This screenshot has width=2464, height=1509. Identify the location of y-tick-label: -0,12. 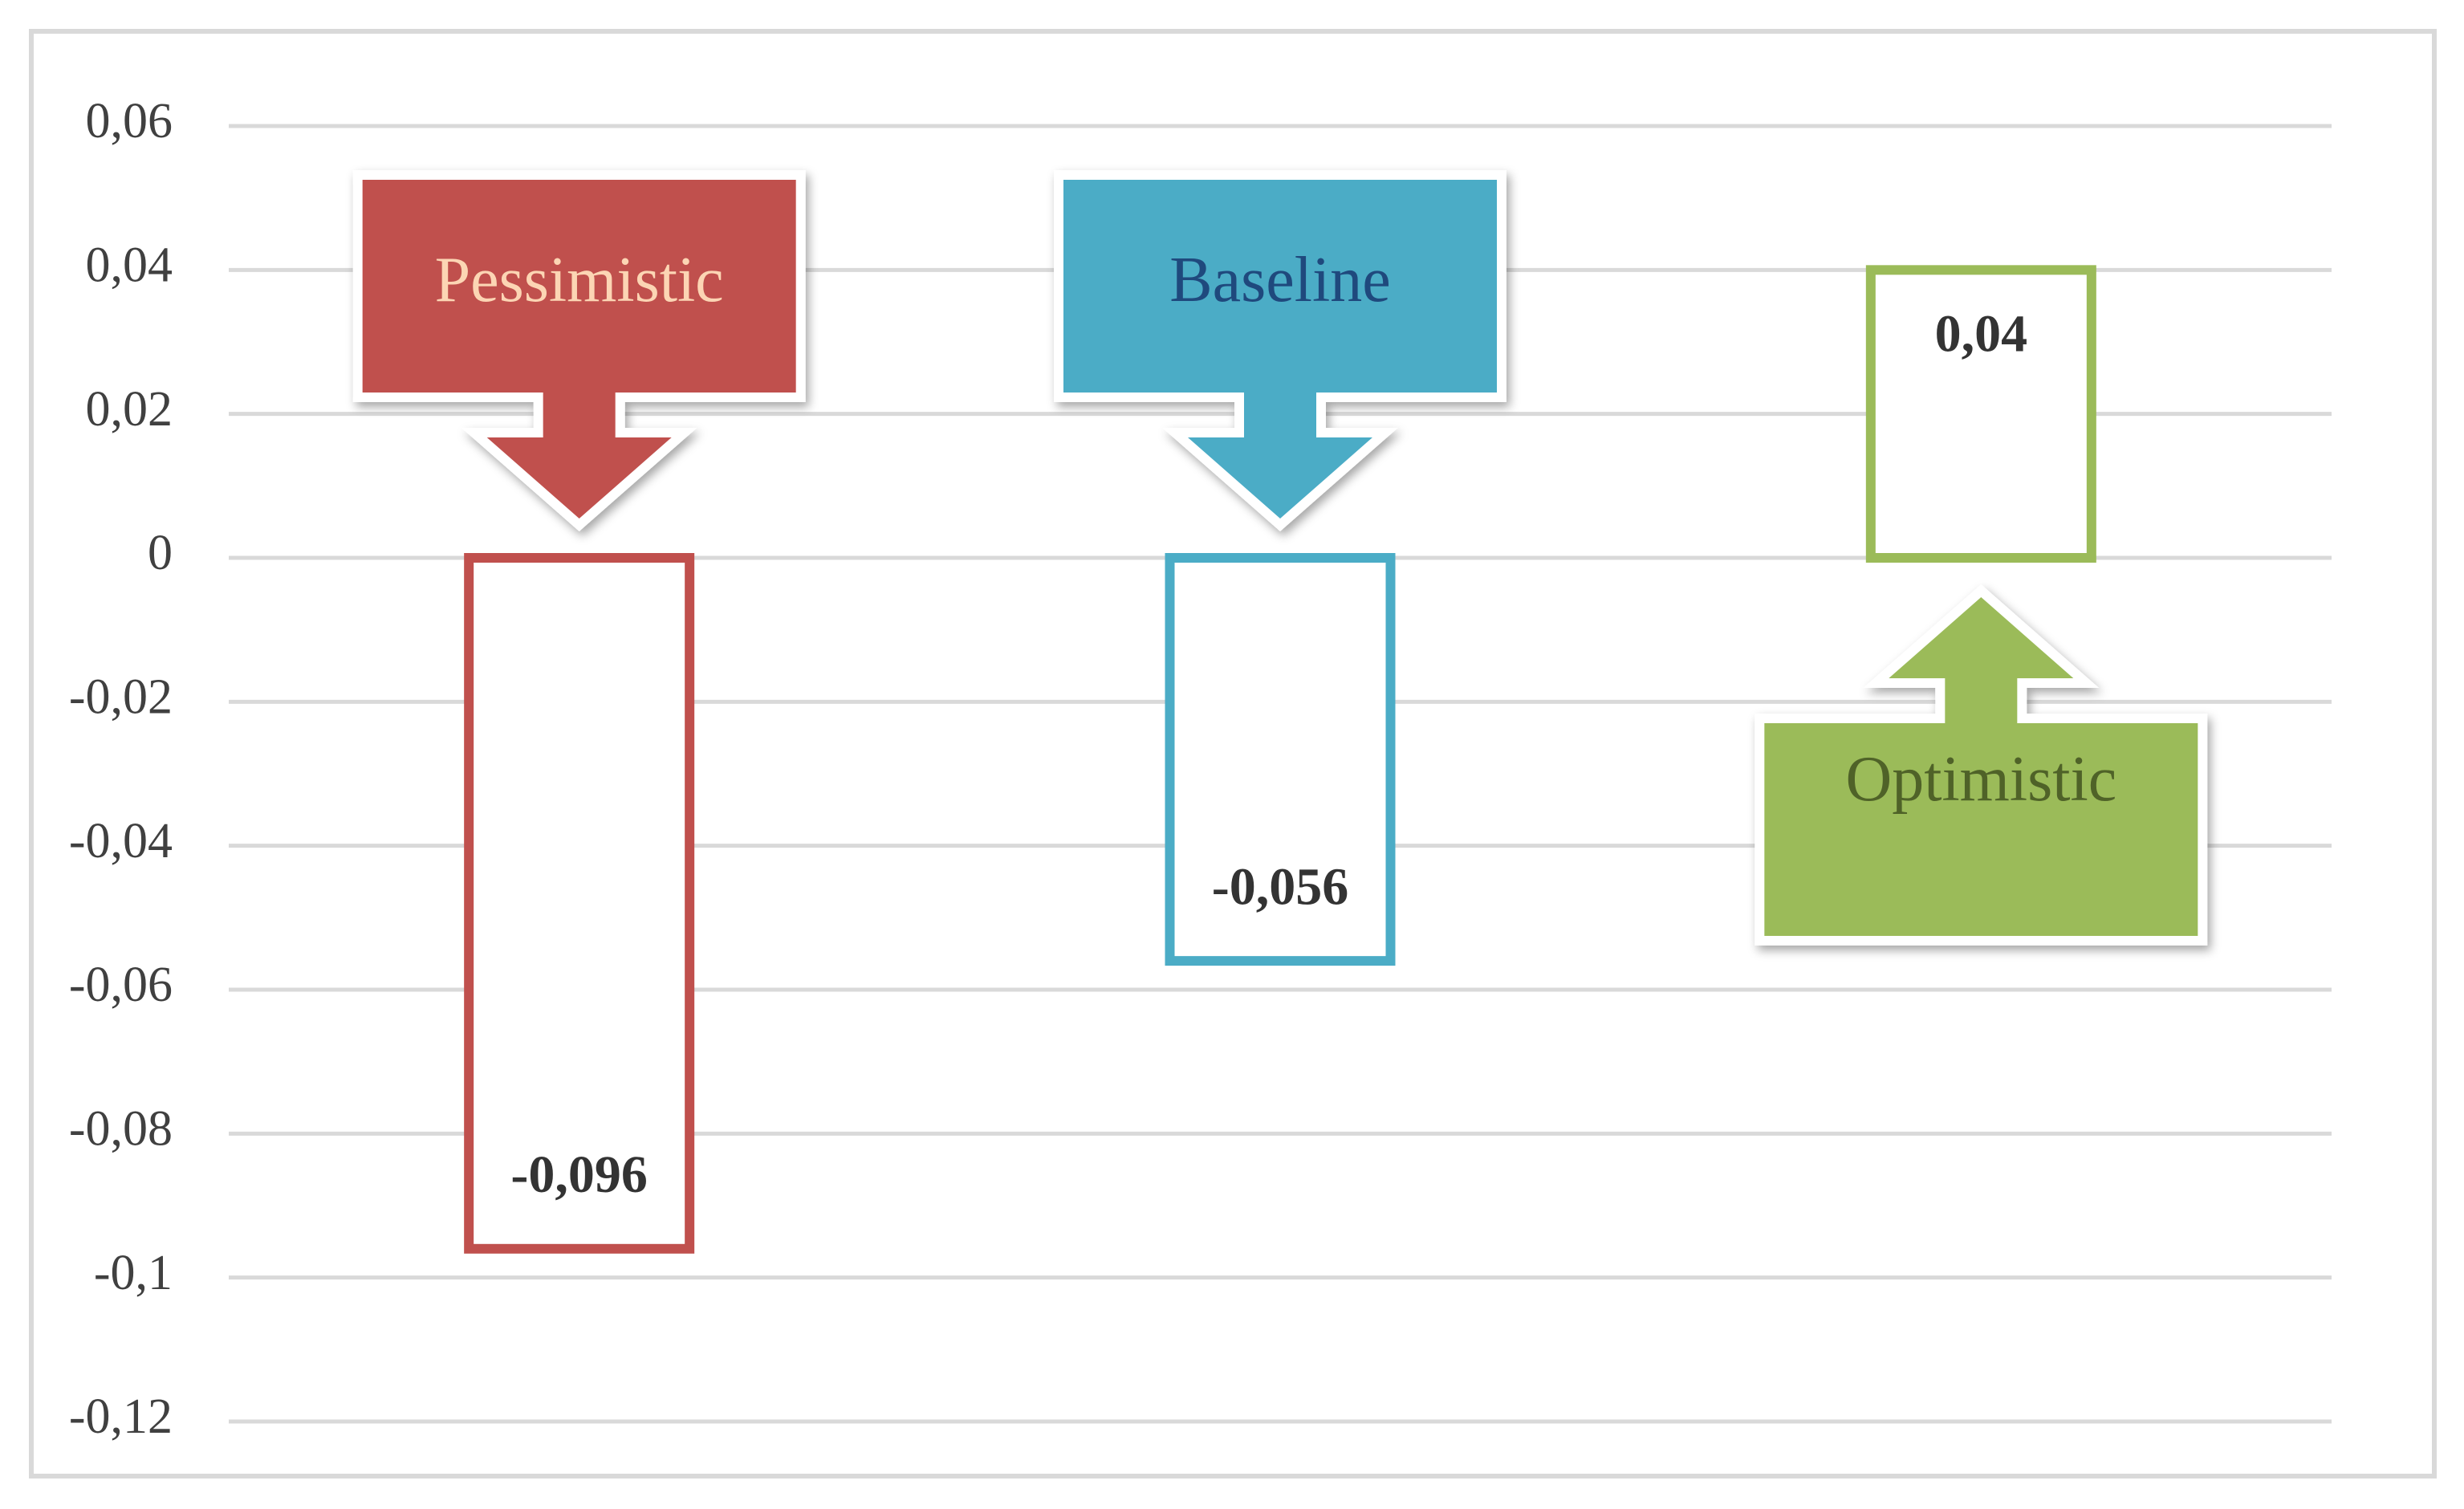
(121, 1416).